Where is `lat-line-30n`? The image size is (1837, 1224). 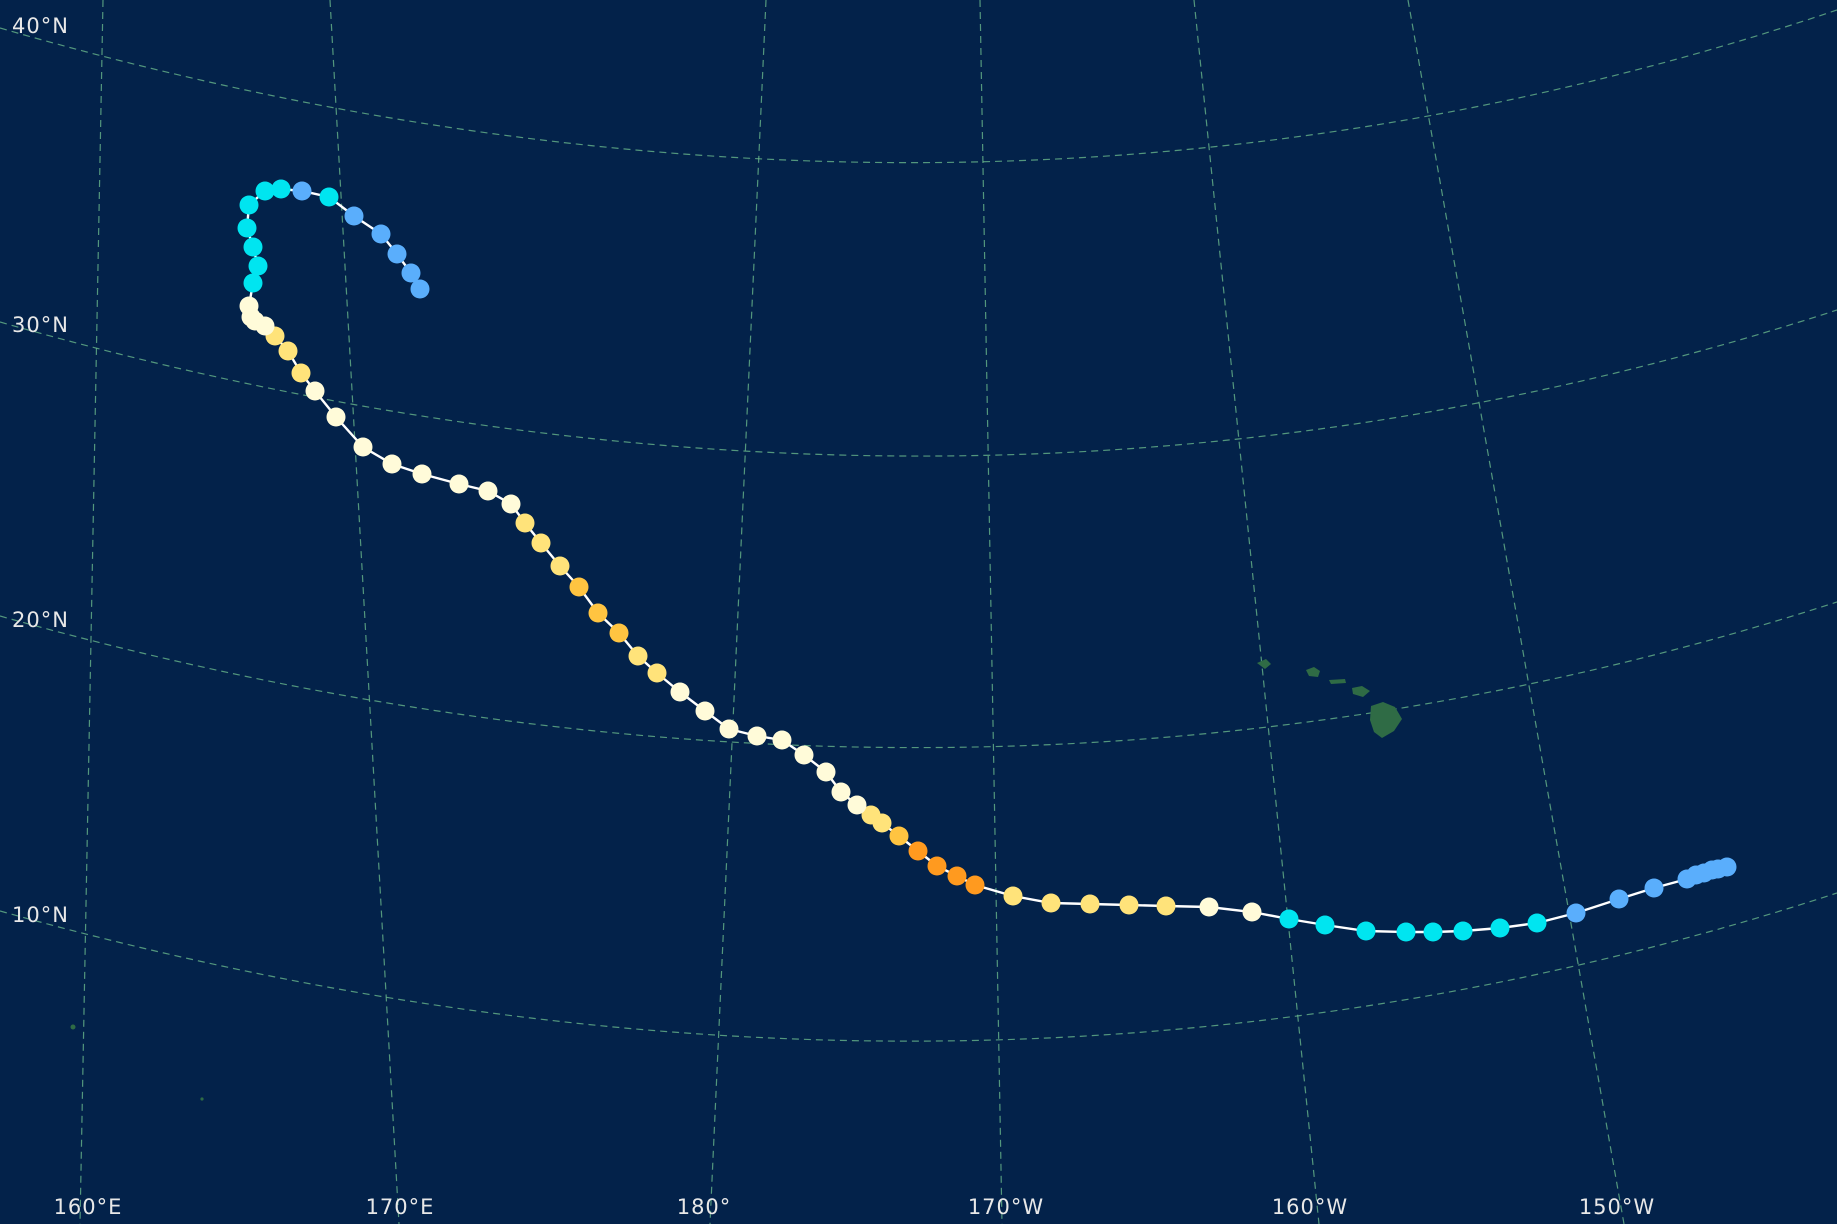
lat-line-30n is located at coordinates (918, 383).